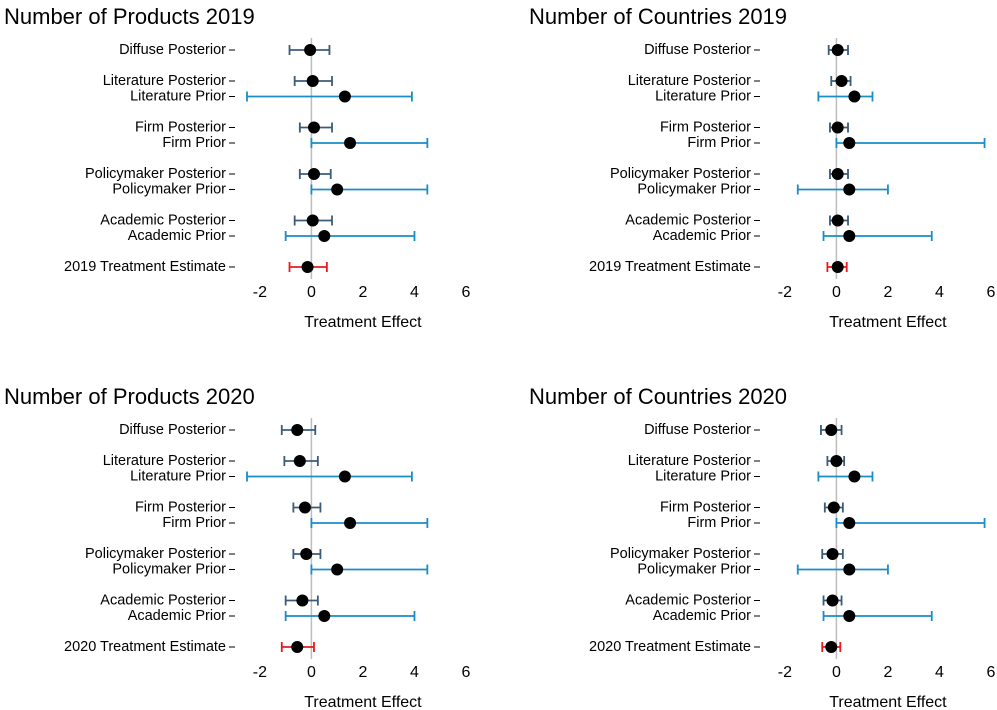 The height and width of the screenshot is (710, 997). I want to click on panel-title: Number of Countries 2020, so click(658, 396).